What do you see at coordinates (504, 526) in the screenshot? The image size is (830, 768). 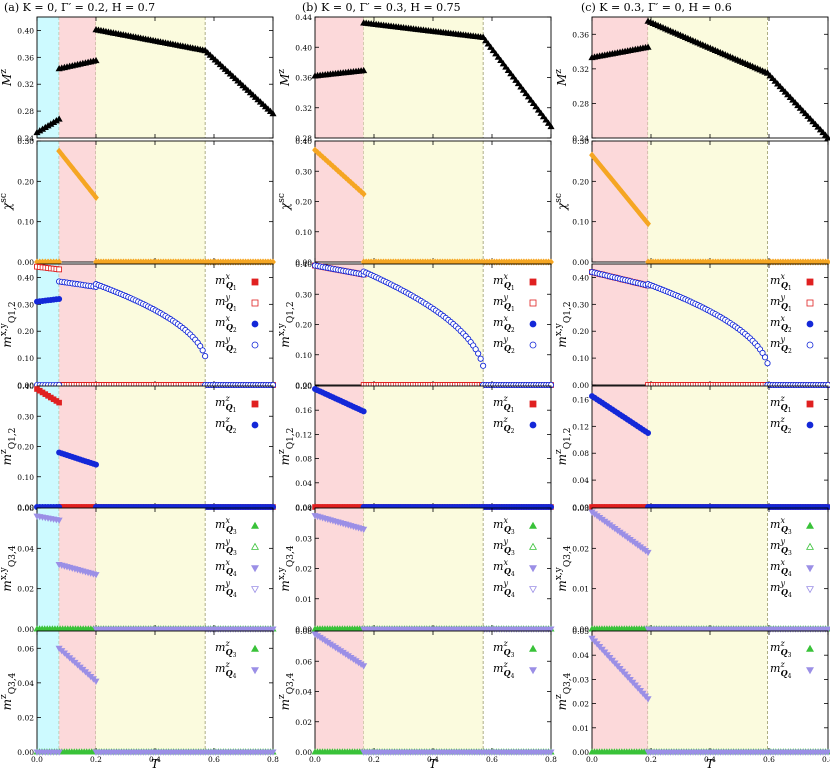 I see `legend-label: mx Q3` at bounding box center [504, 526].